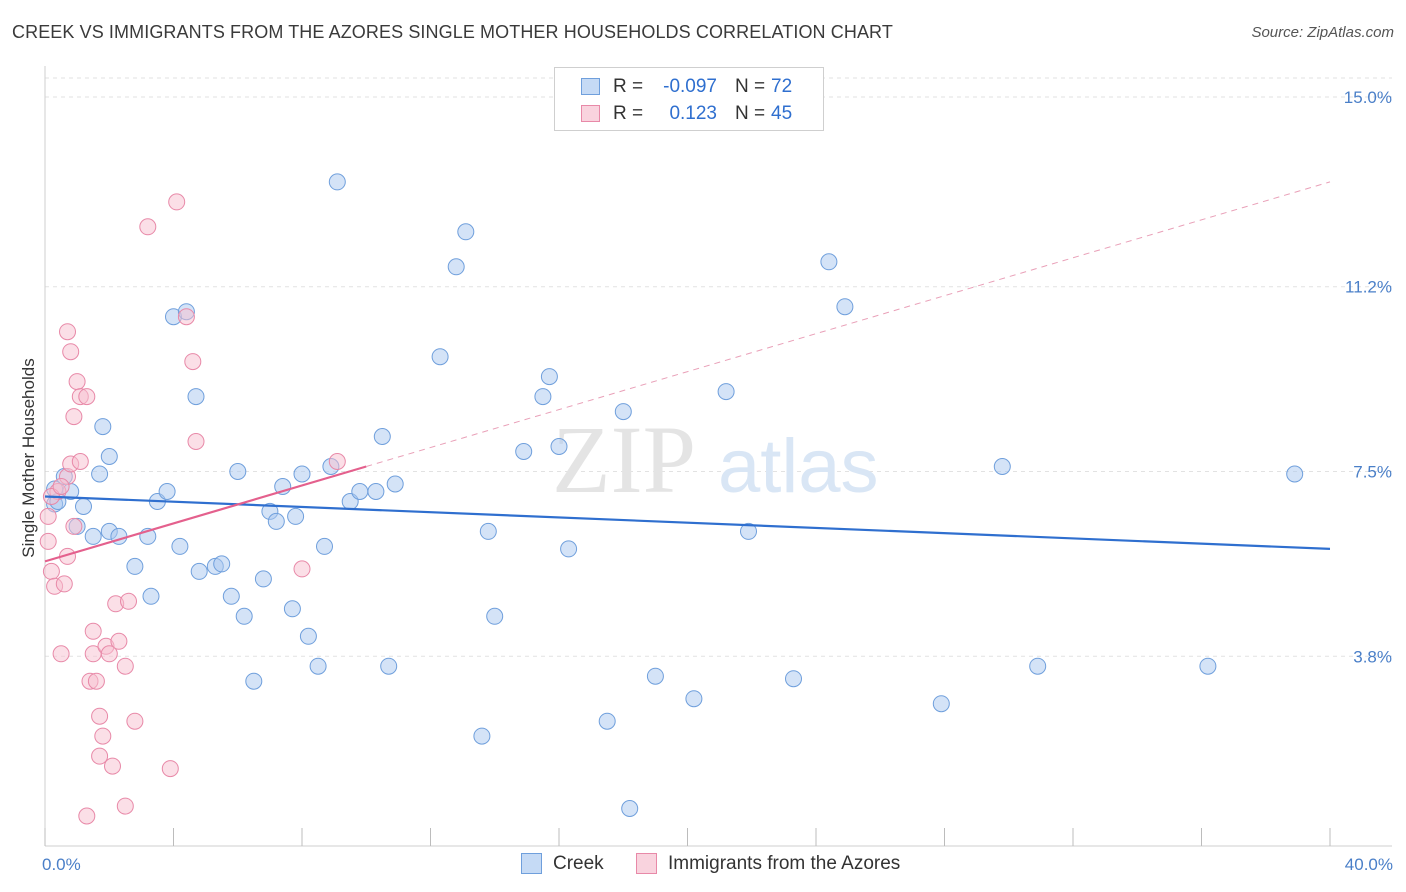 This screenshot has height=892, width=1406. Describe the element at coordinates (782, 113) in the screenshot. I see `legend-n-value: 45` at that location.